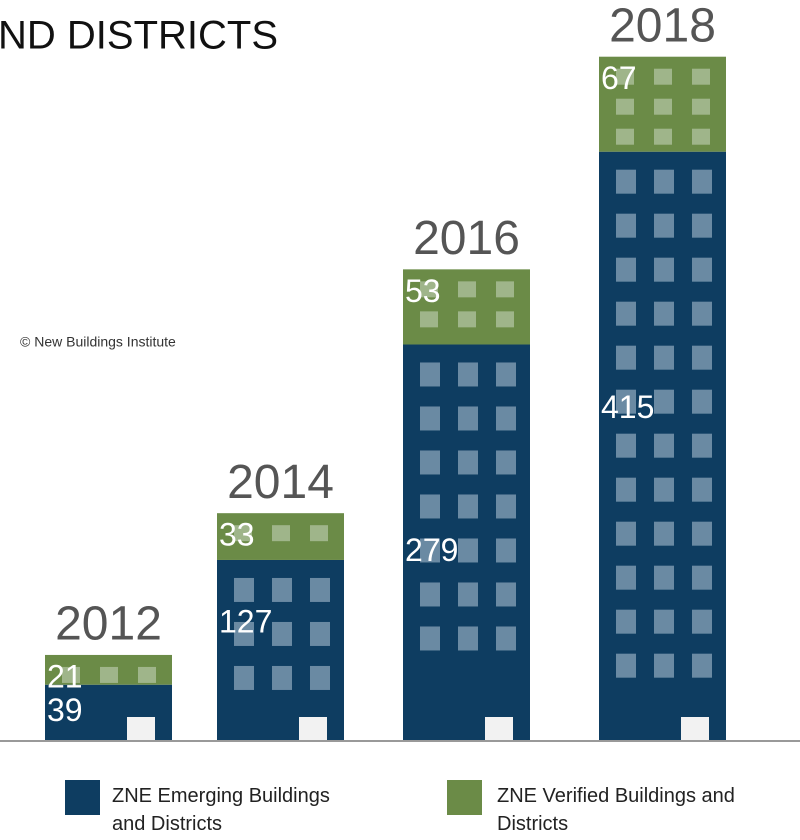 This screenshot has width=800, height=840. I want to click on value-label: 415, so click(627, 407).